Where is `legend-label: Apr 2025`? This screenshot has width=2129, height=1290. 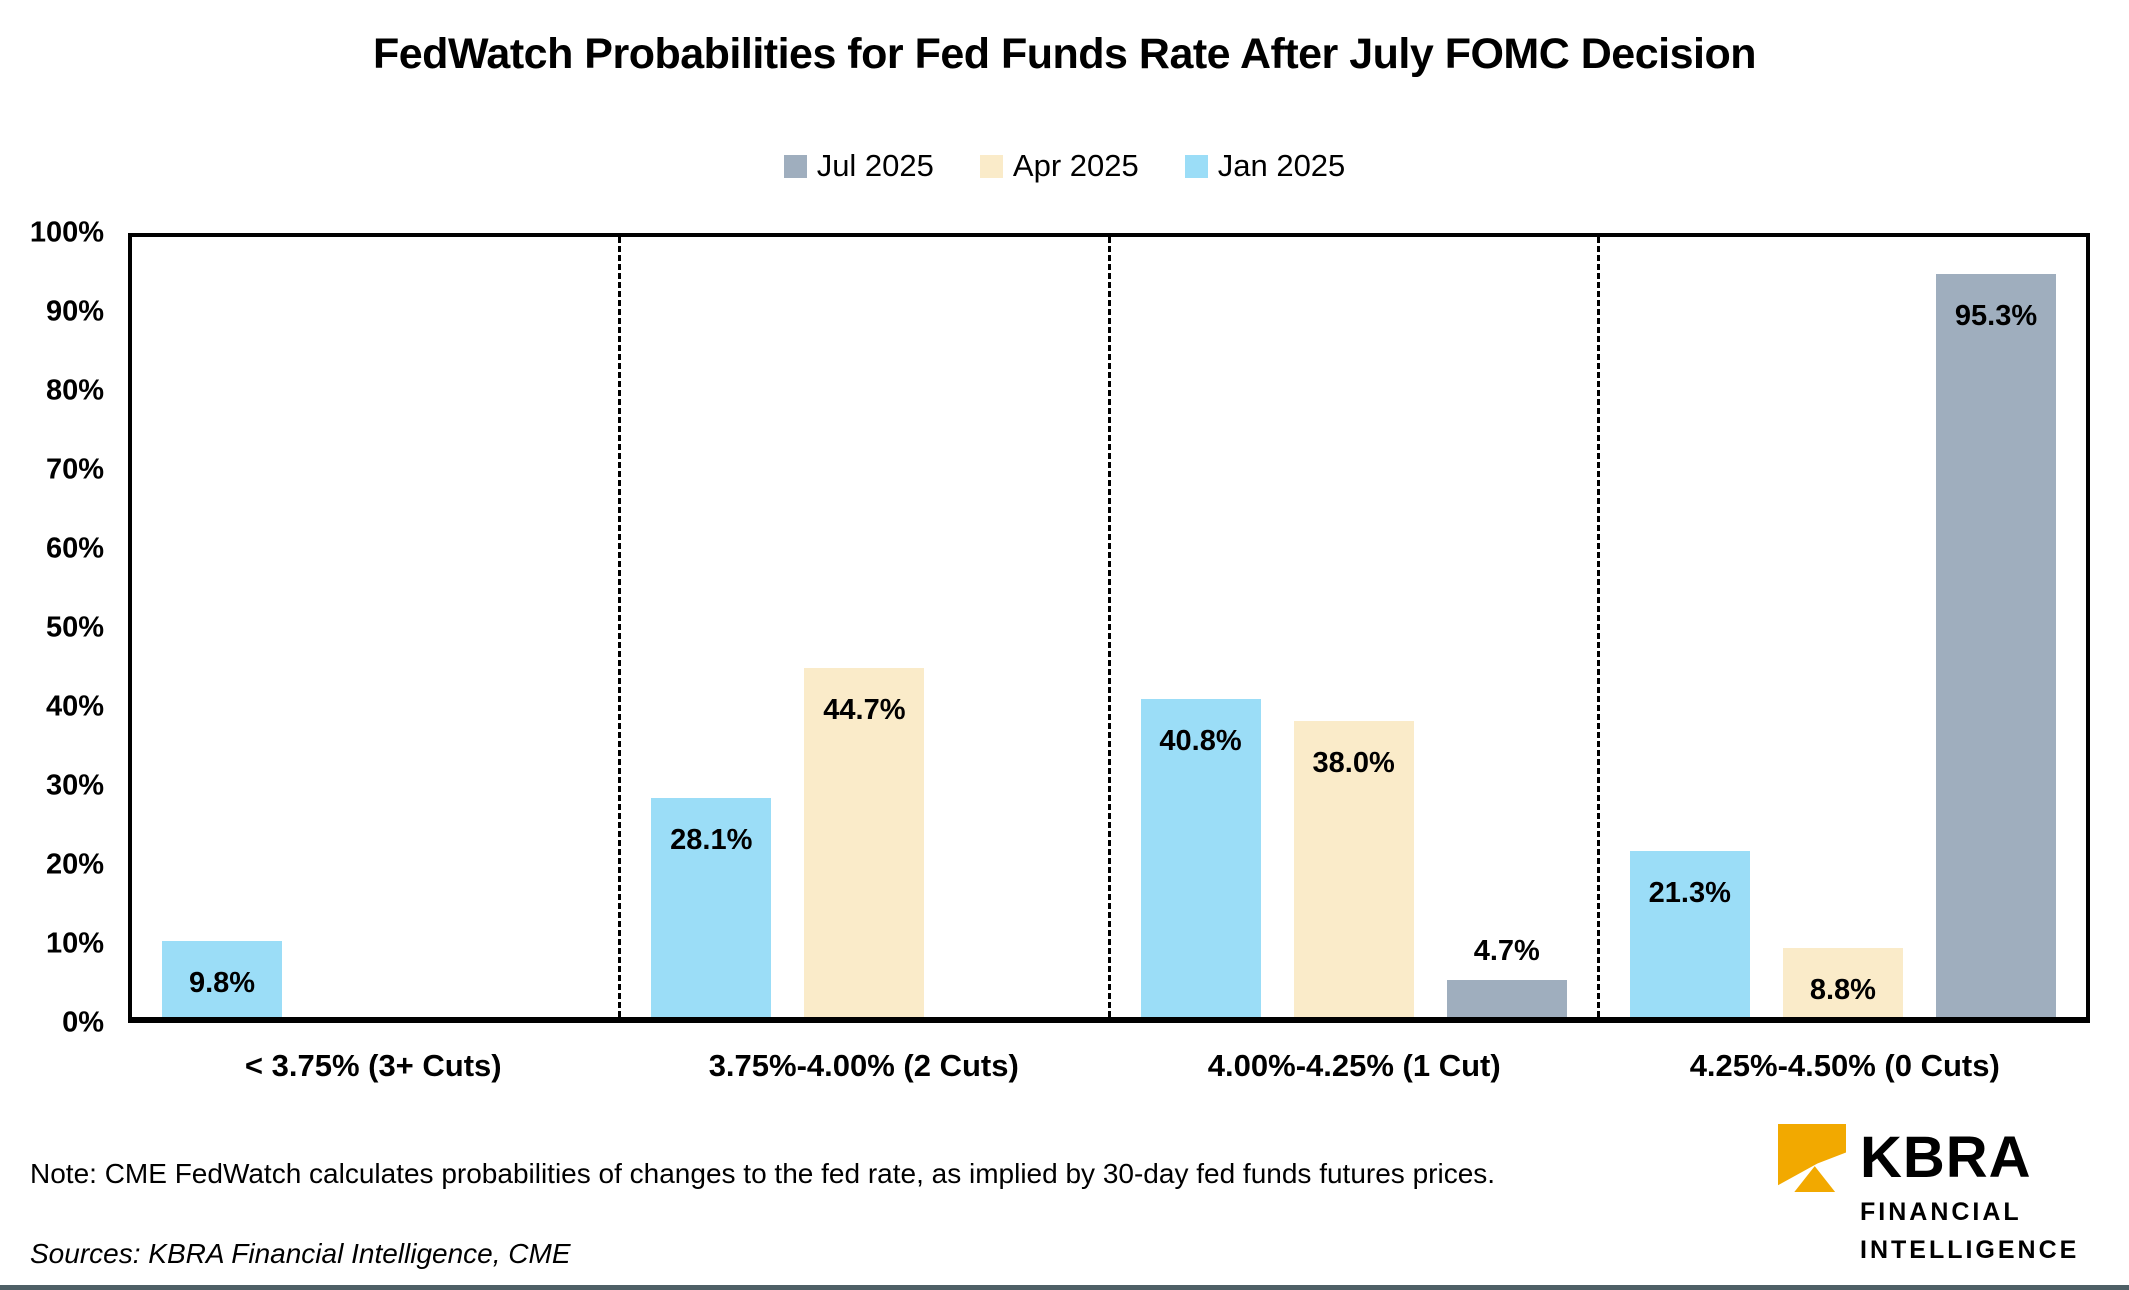 legend-label: Apr 2025 is located at coordinates (1075, 165).